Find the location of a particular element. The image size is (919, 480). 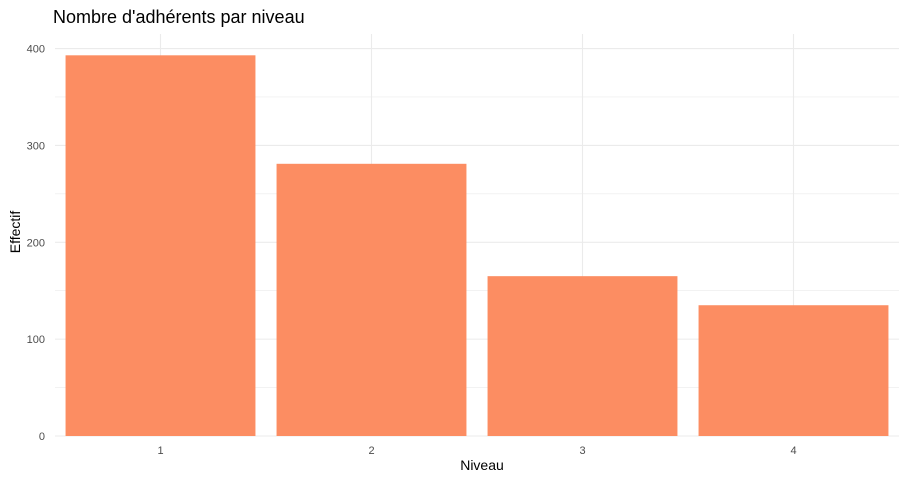

chart-title: Nombre d'adhérents par niveau is located at coordinates (179, 17).